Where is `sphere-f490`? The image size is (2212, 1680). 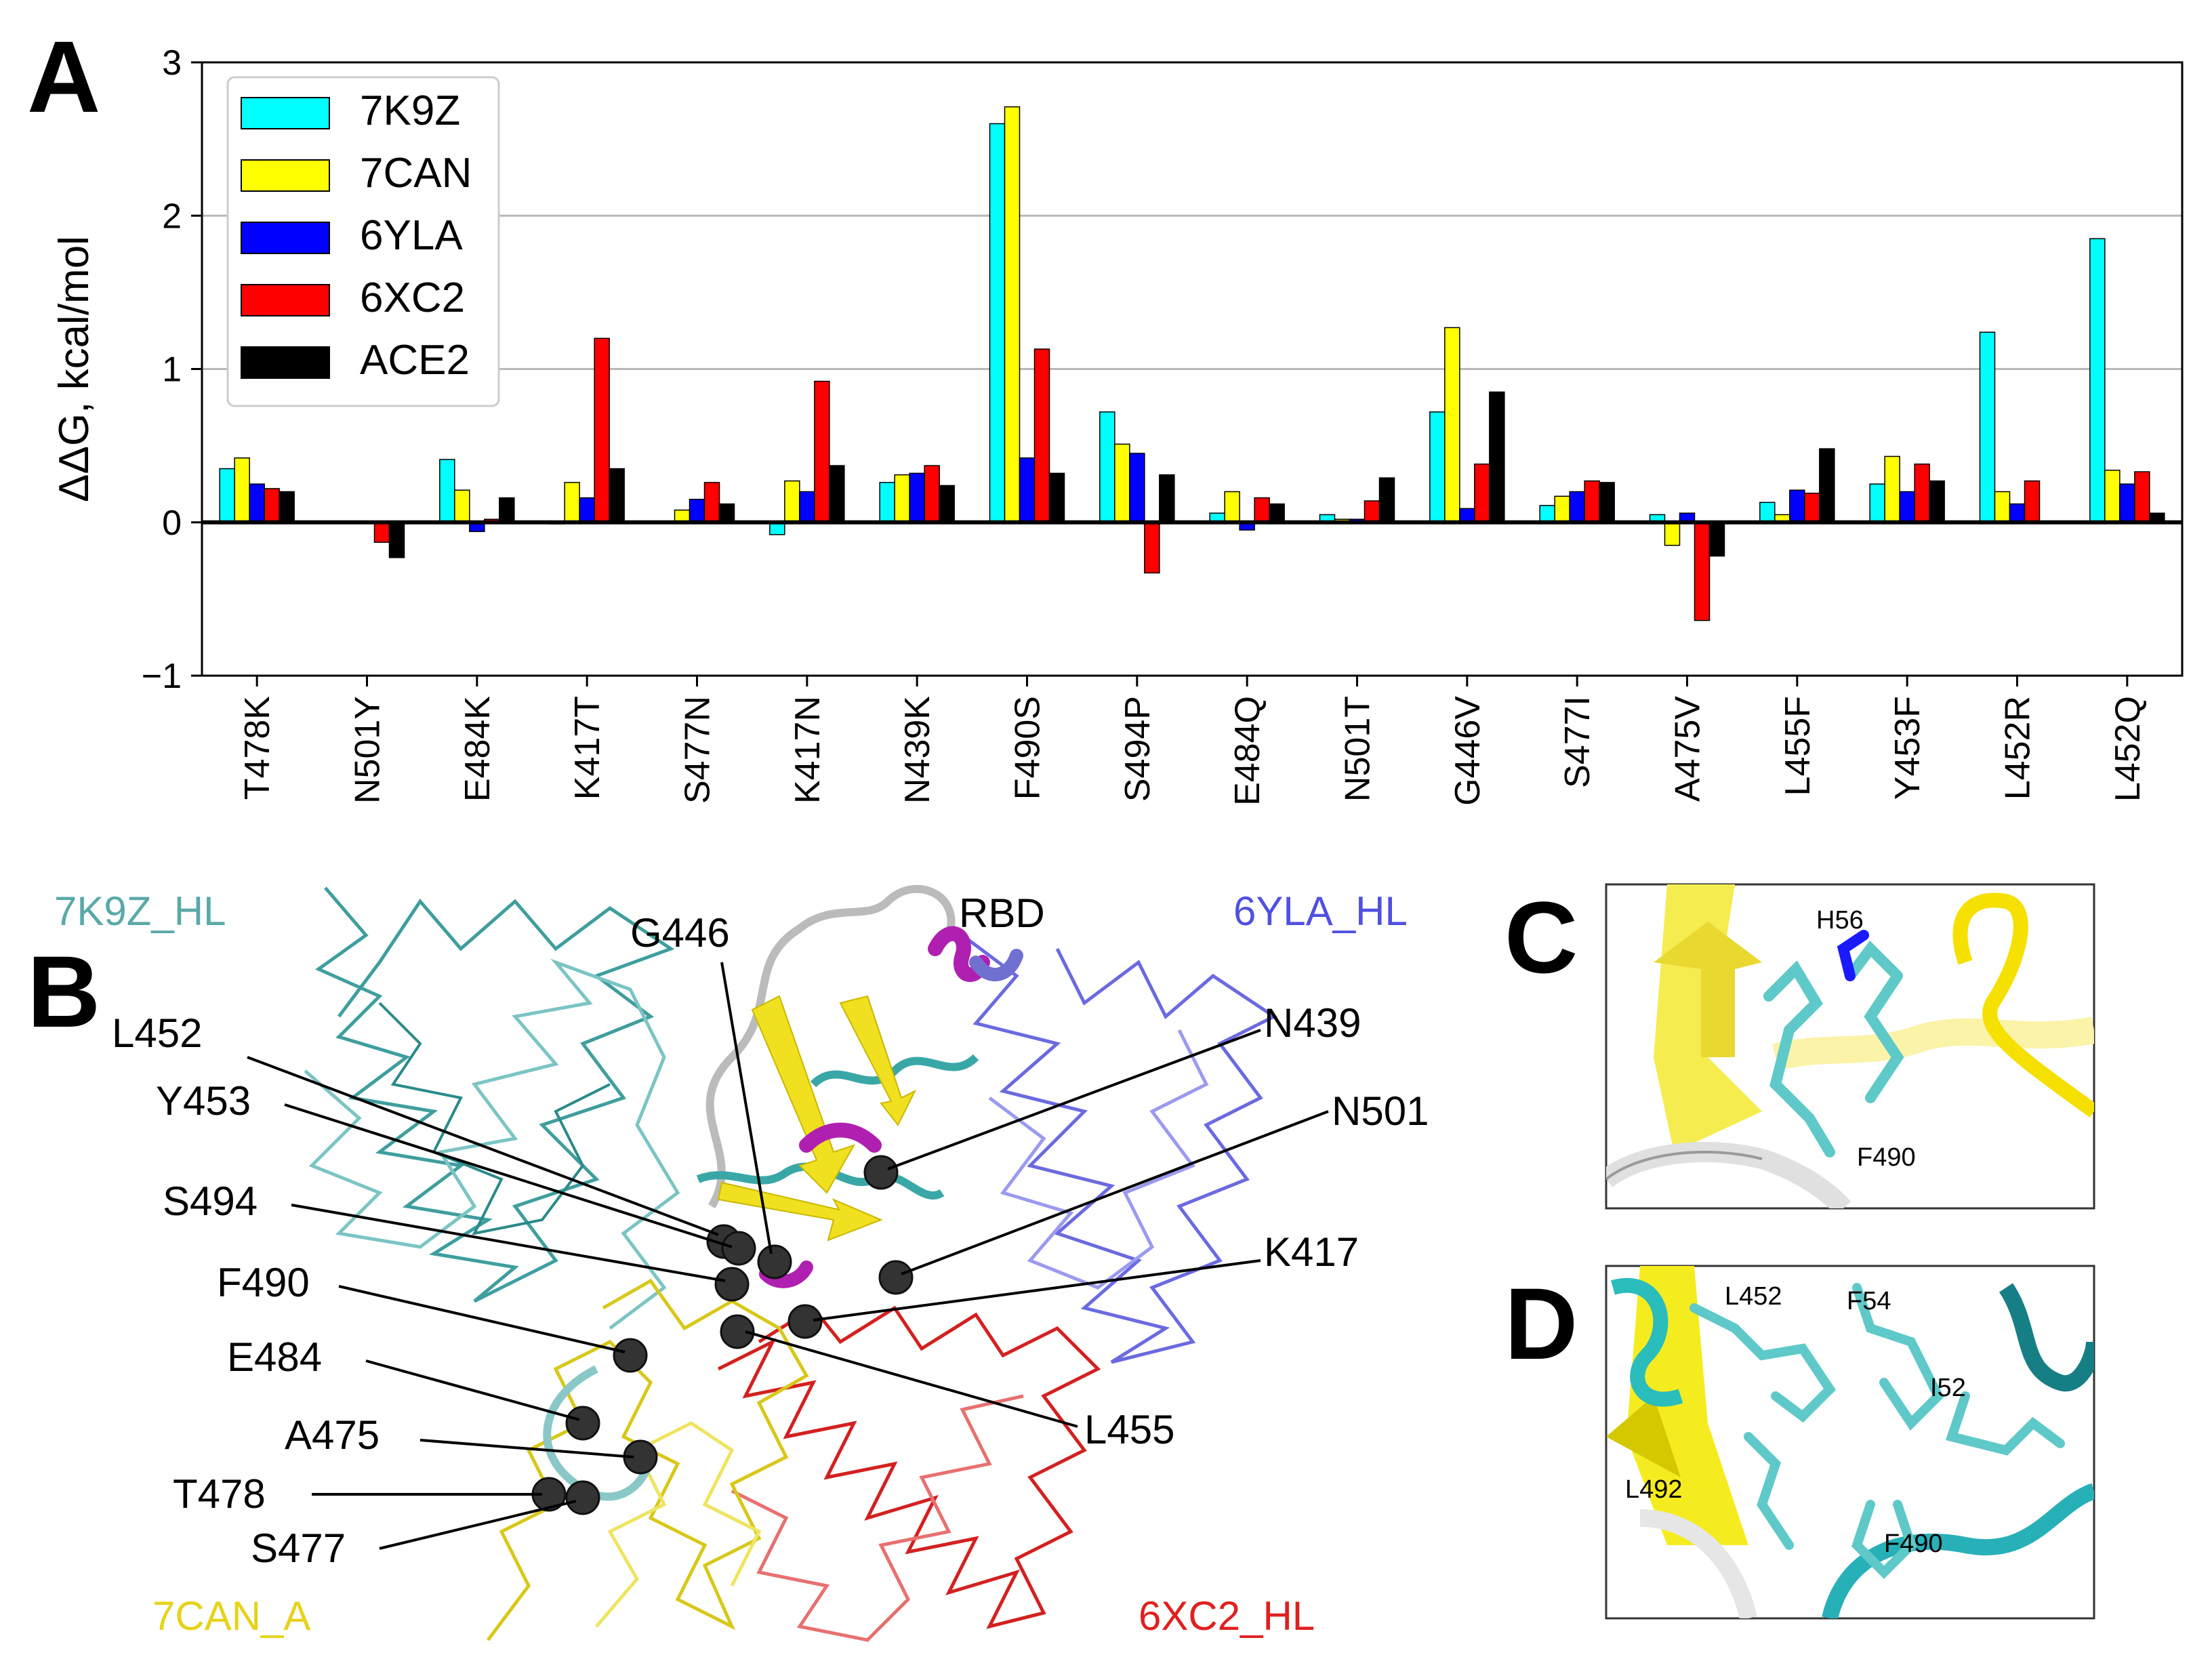 sphere-f490 is located at coordinates (630, 1355).